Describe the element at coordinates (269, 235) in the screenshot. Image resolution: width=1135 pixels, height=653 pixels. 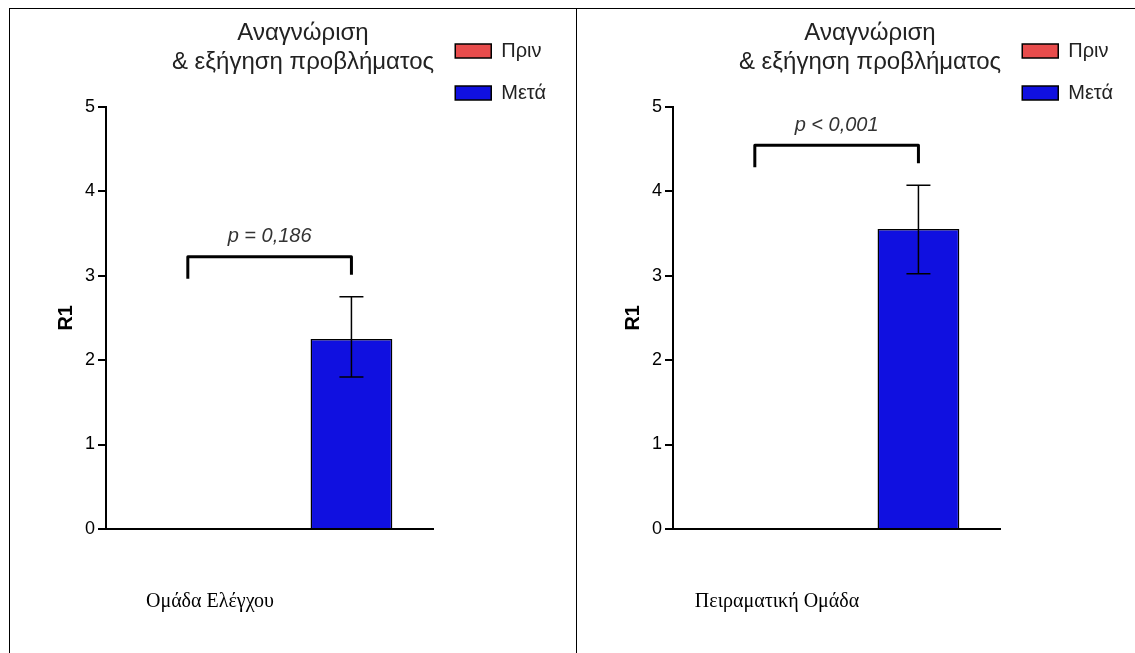
I see `annotation: p = 0,186` at that location.